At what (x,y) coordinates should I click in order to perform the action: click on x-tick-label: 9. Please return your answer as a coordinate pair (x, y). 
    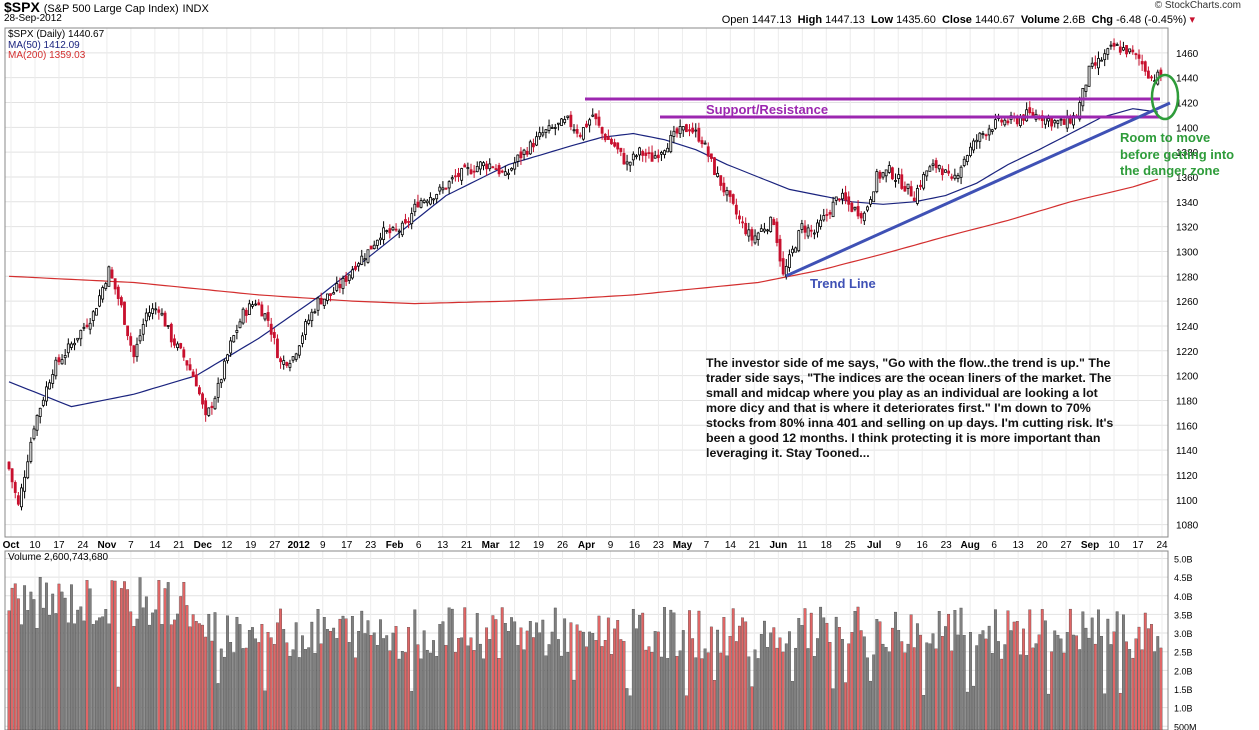
    Looking at the image, I should click on (898, 545).